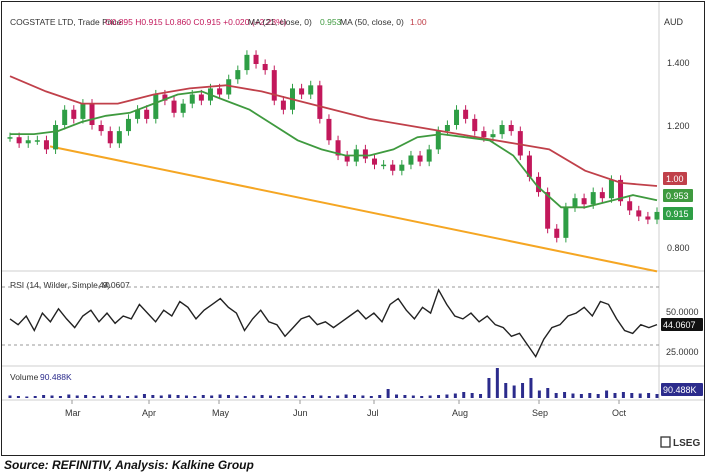 This screenshot has height=475, width=706. I want to click on time-axis: Mar Apr May Jun Jul Aug Sep Oct, so click(346, 409).